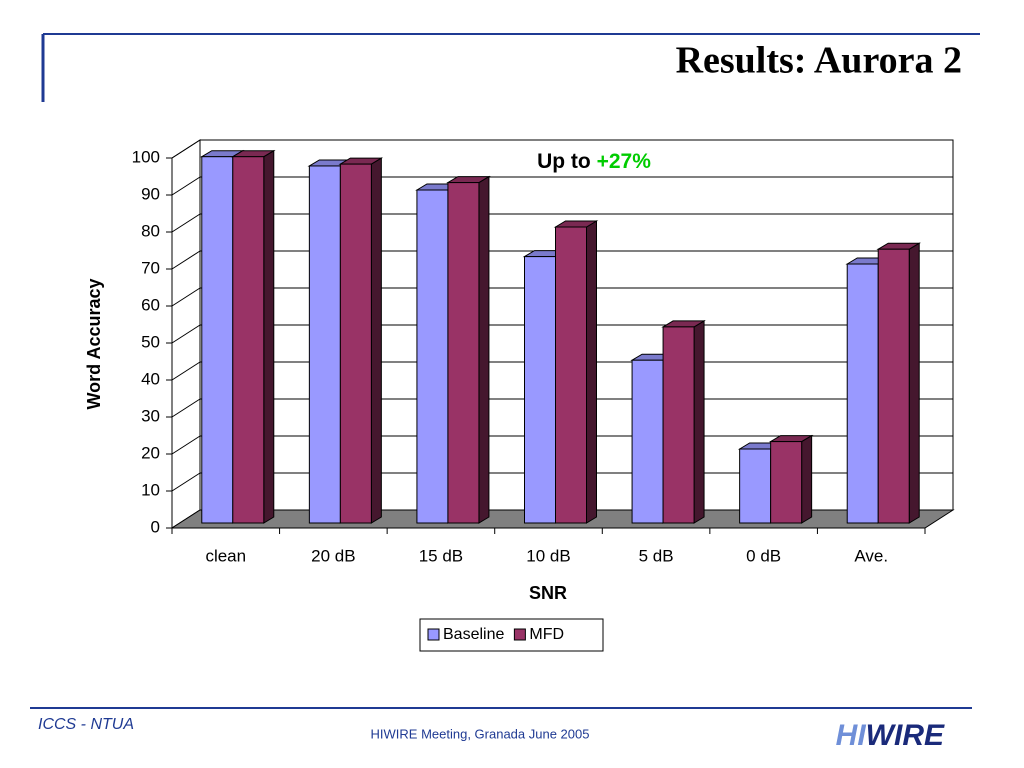 This screenshot has width=1024, height=768. Describe the element at coordinates (473, 634) in the screenshot. I see `legend-label: Baseline` at that location.